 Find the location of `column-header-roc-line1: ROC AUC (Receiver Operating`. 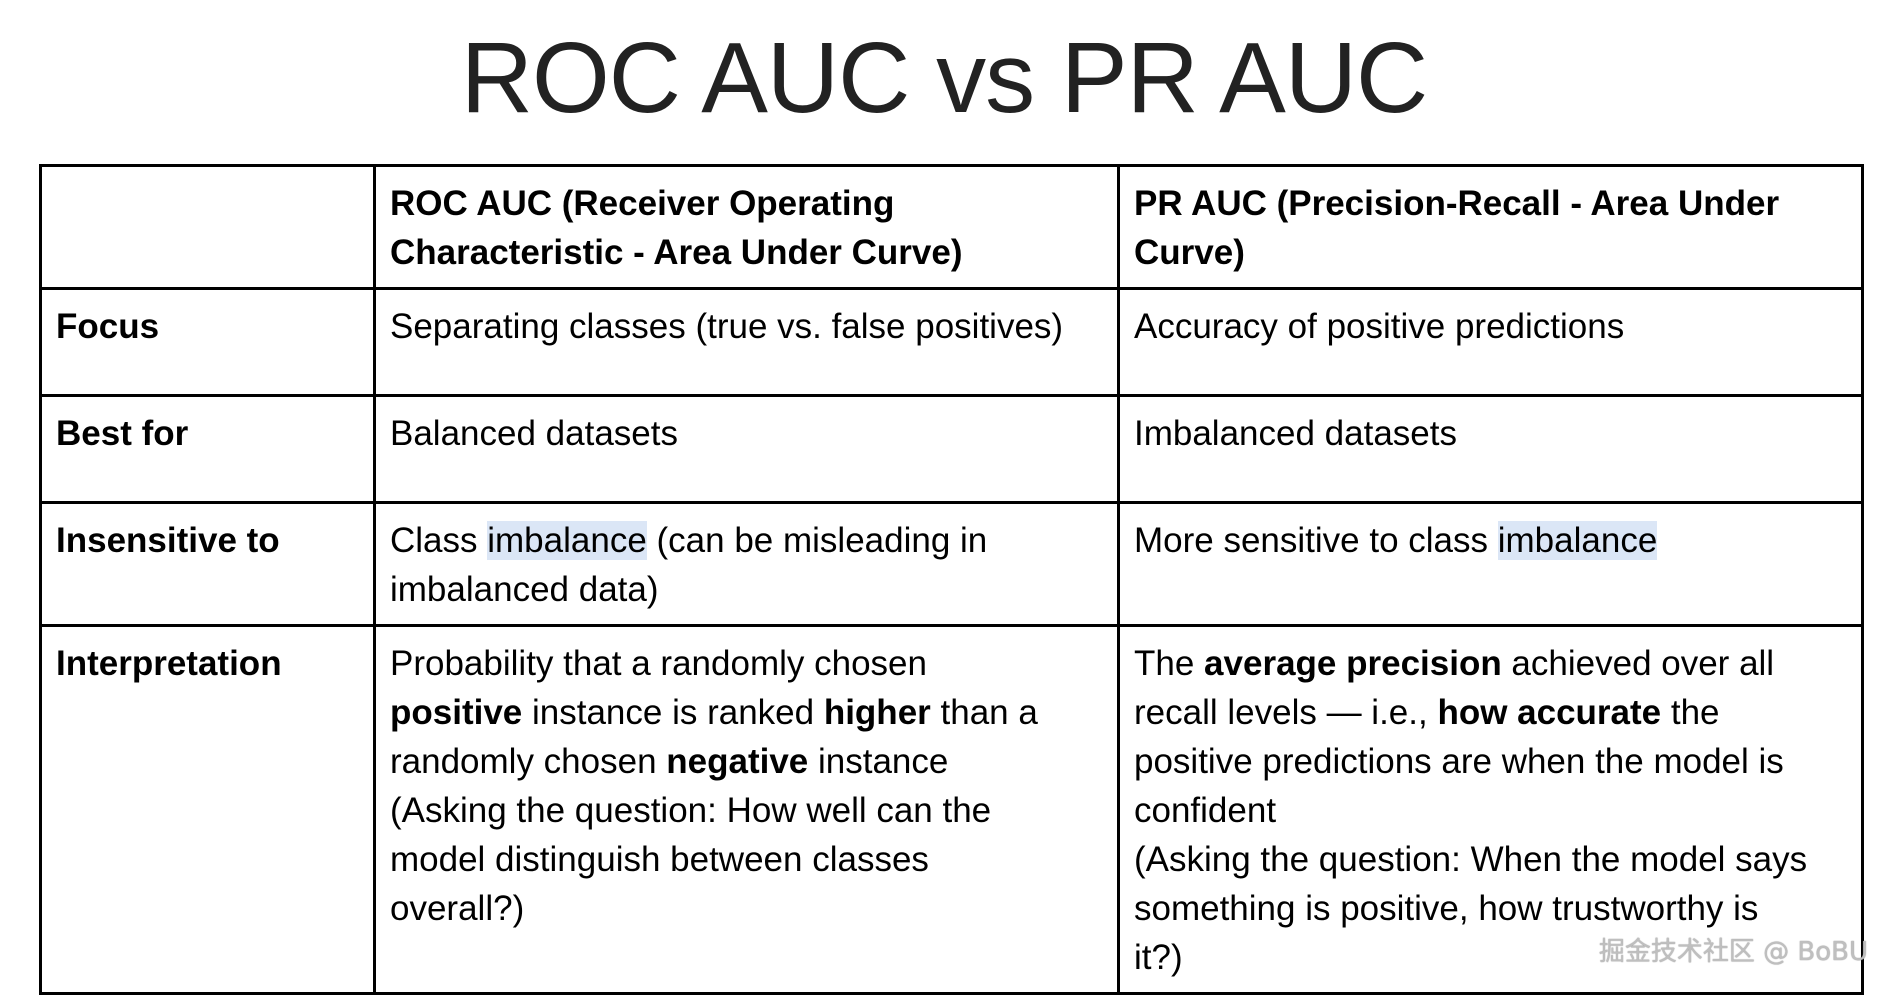

column-header-roc-line1: ROC AUC (Receiver Operating is located at coordinates (642, 203).